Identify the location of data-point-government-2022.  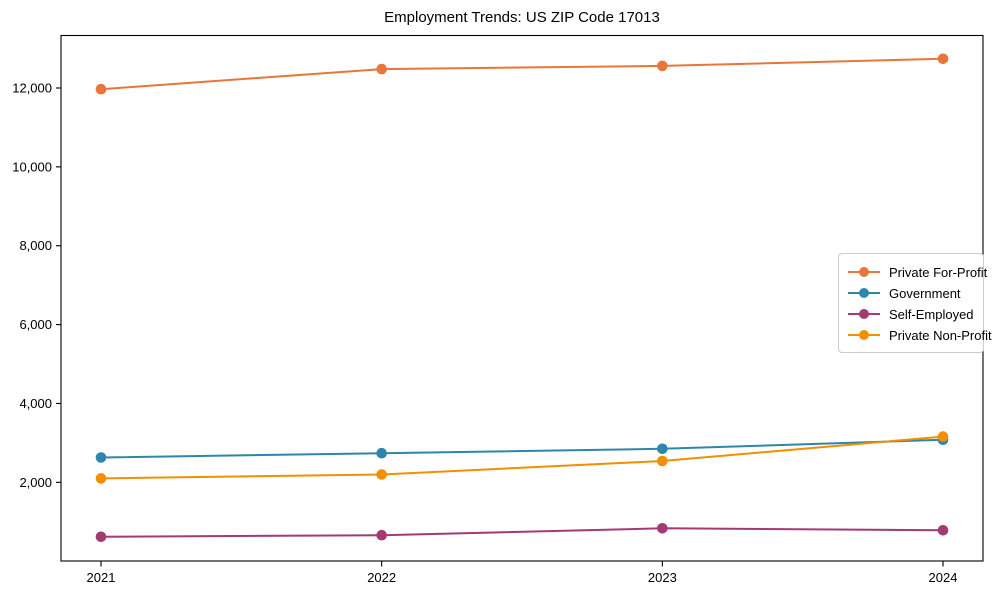
(381, 453).